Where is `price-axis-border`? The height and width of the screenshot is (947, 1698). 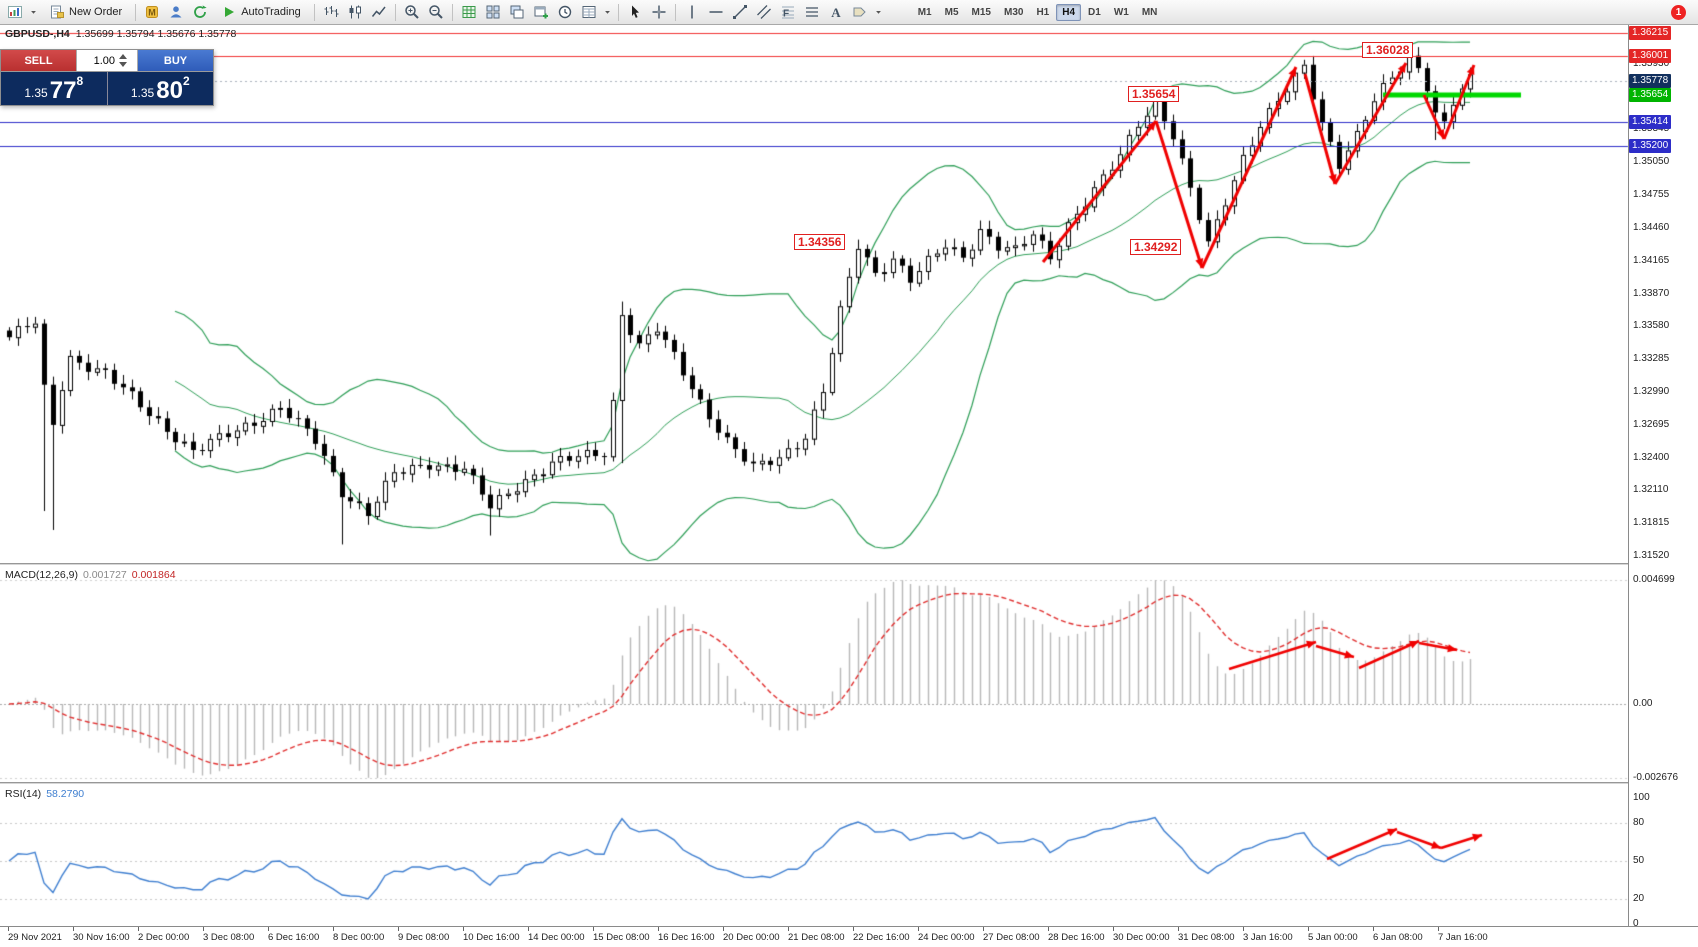 price-axis-border is located at coordinates (1628, 475).